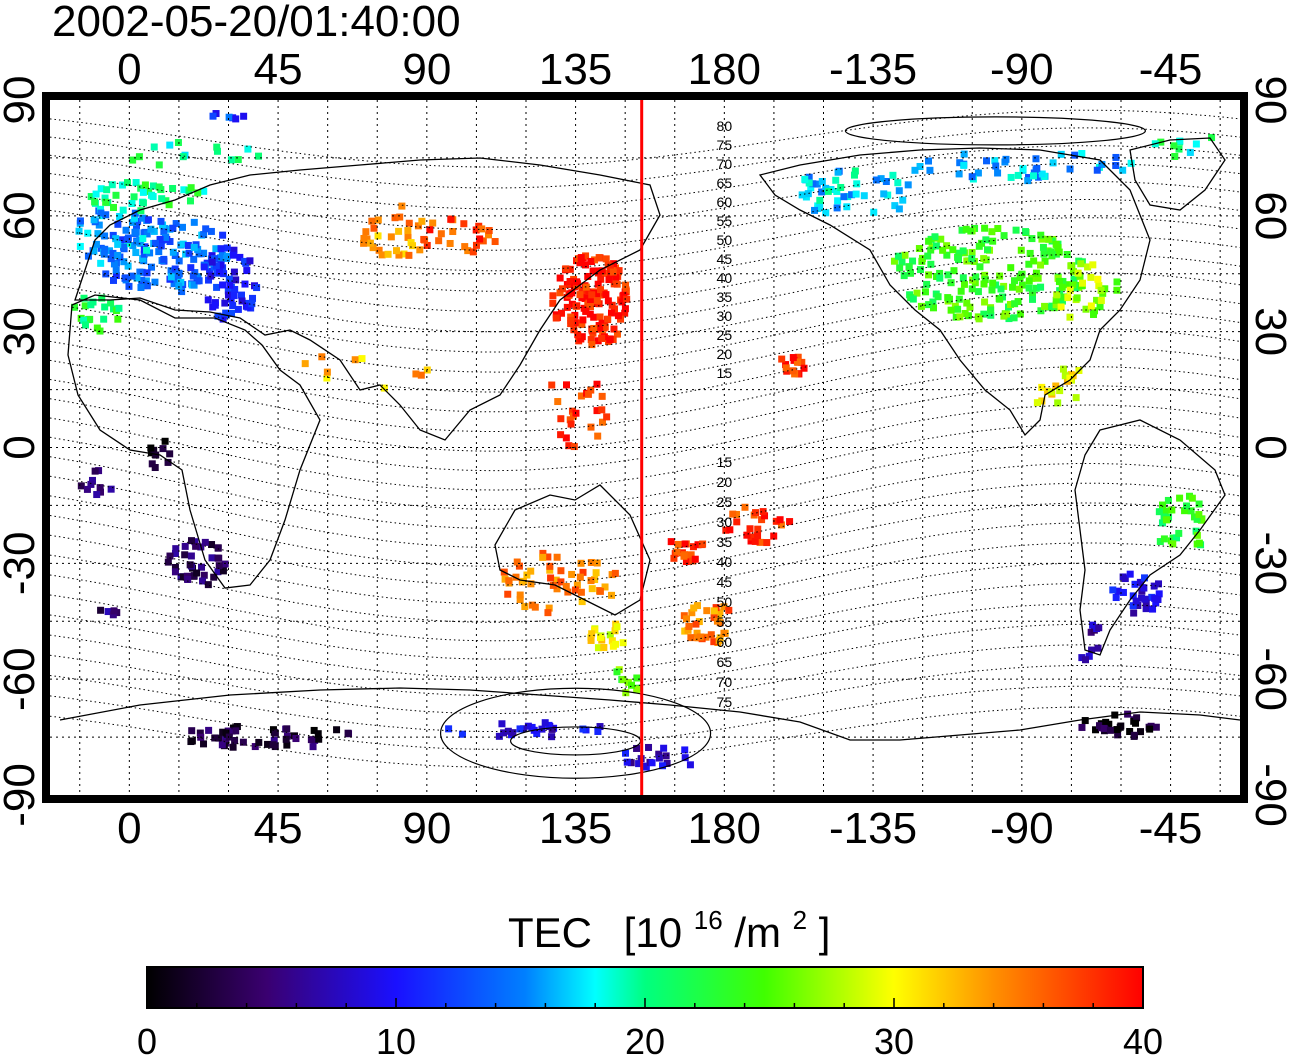  I want to click on colorbar-unit-exponent: 16, so click(708, 920).